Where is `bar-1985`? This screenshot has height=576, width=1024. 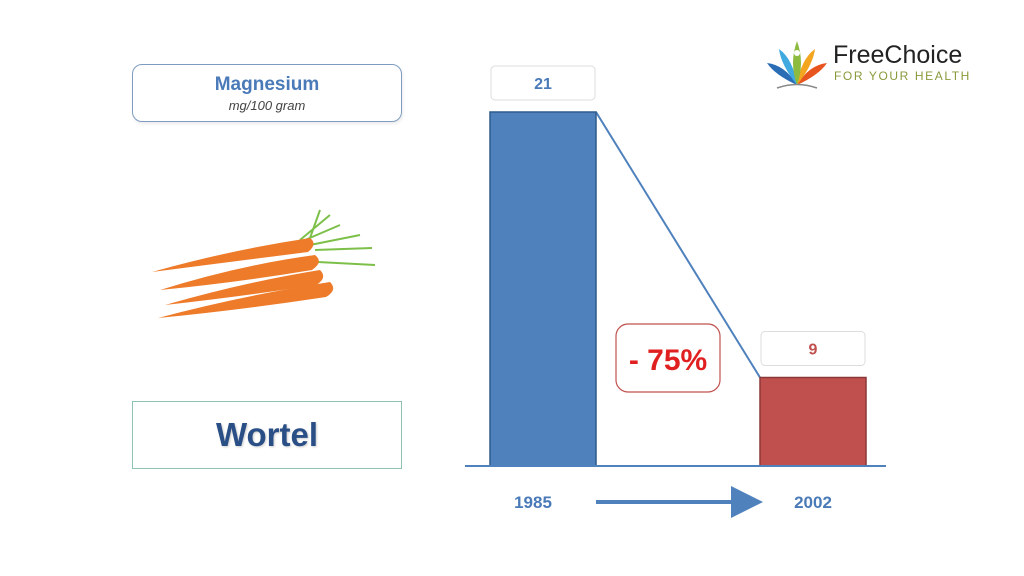
bar-1985 is located at coordinates (543, 289).